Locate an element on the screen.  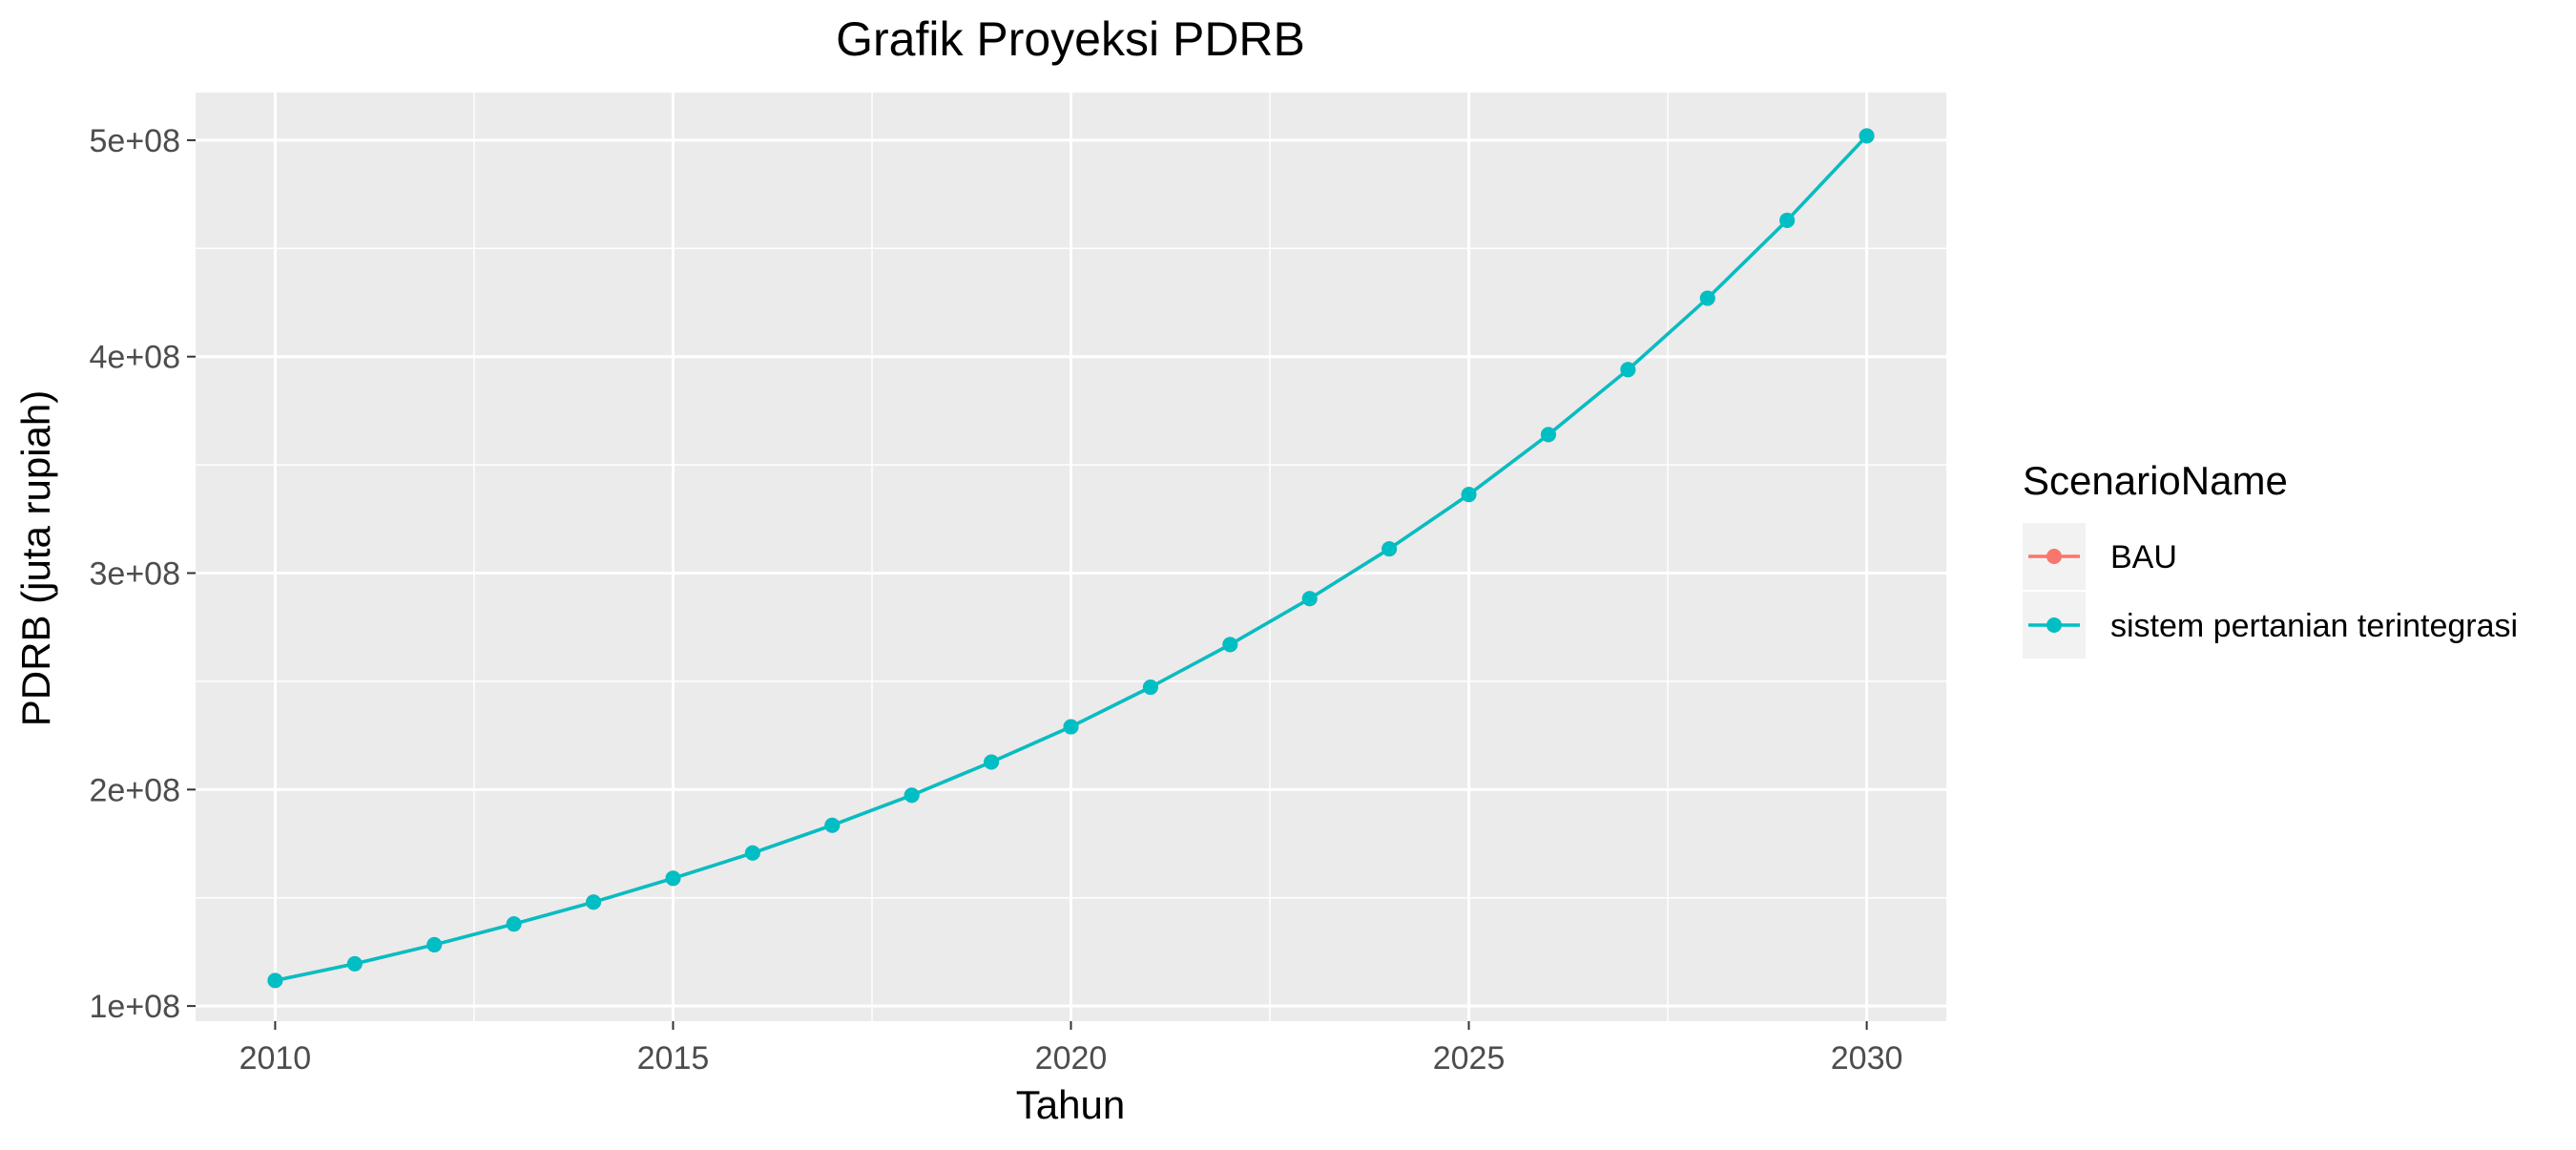
legend-keys: BAU sistem pertanian terintegrasi is located at coordinates (2270, 591).